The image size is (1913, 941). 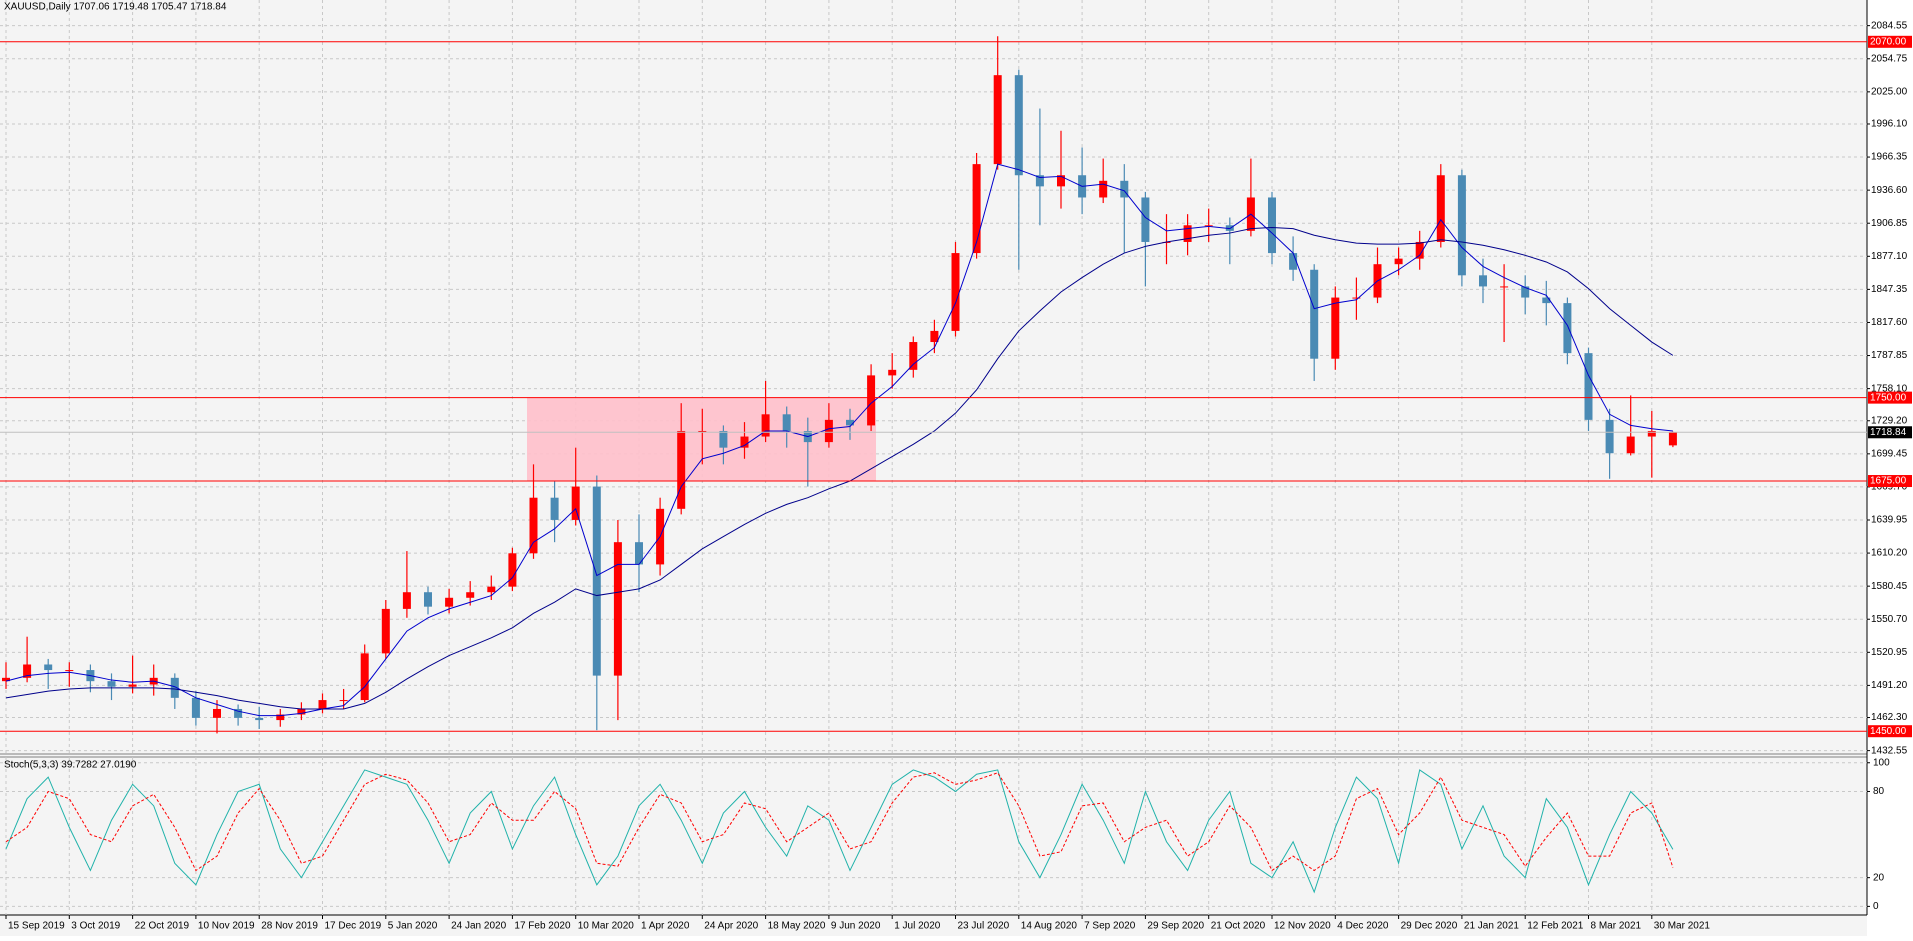 What do you see at coordinates (1889, 717) in the screenshot?
I see `y-tick-label: 1462.30` at bounding box center [1889, 717].